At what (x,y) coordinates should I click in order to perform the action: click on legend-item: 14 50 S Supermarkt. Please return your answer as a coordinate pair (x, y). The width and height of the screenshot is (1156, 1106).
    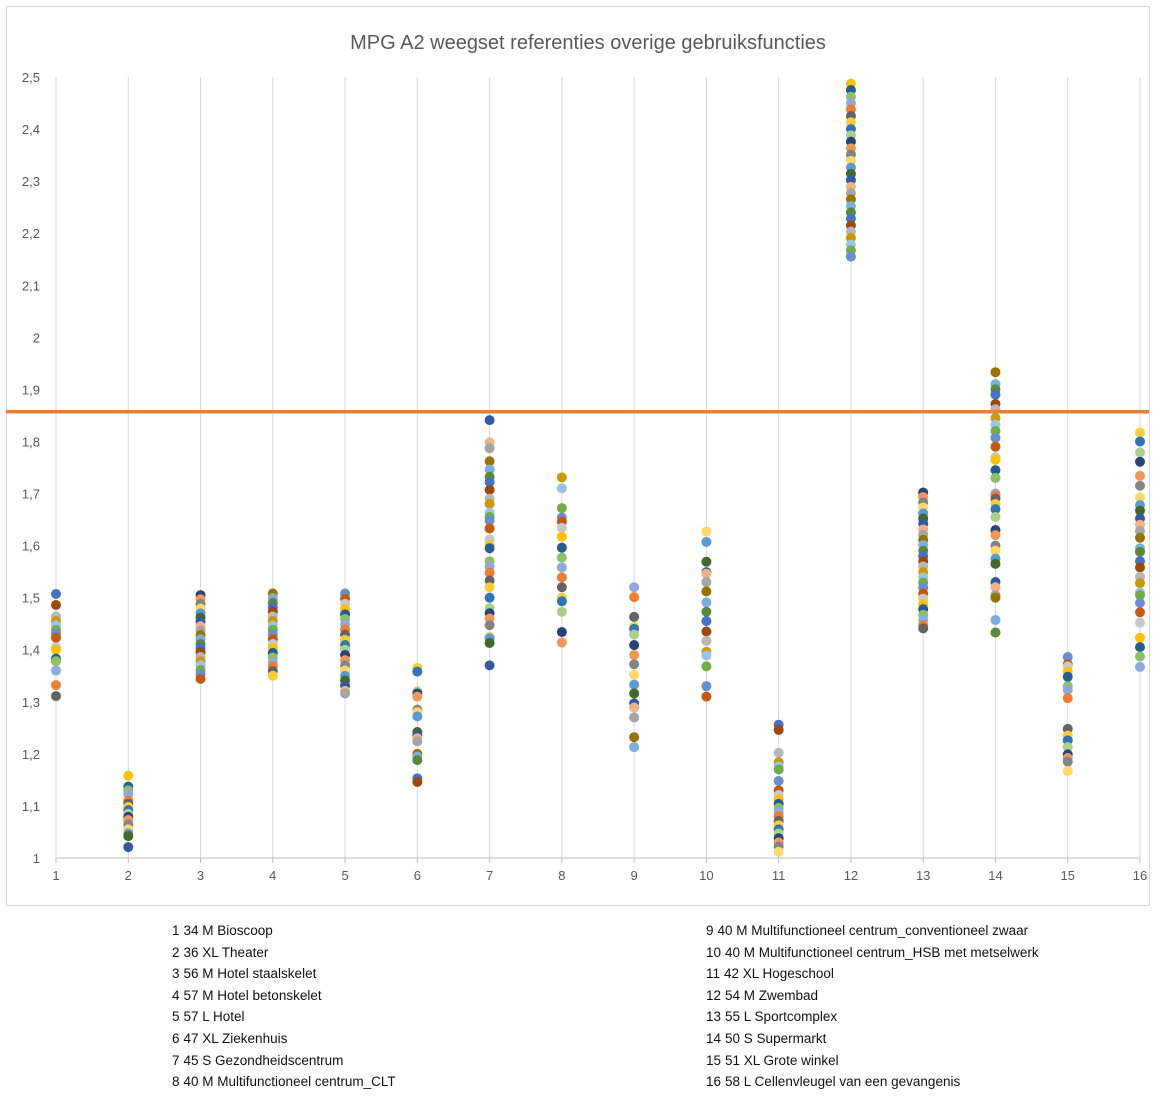
    Looking at the image, I should click on (872, 1039).